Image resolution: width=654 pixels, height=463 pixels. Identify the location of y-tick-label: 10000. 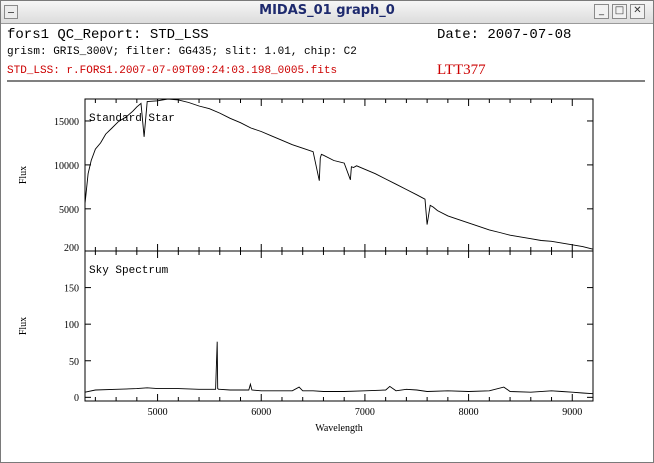
(66, 166).